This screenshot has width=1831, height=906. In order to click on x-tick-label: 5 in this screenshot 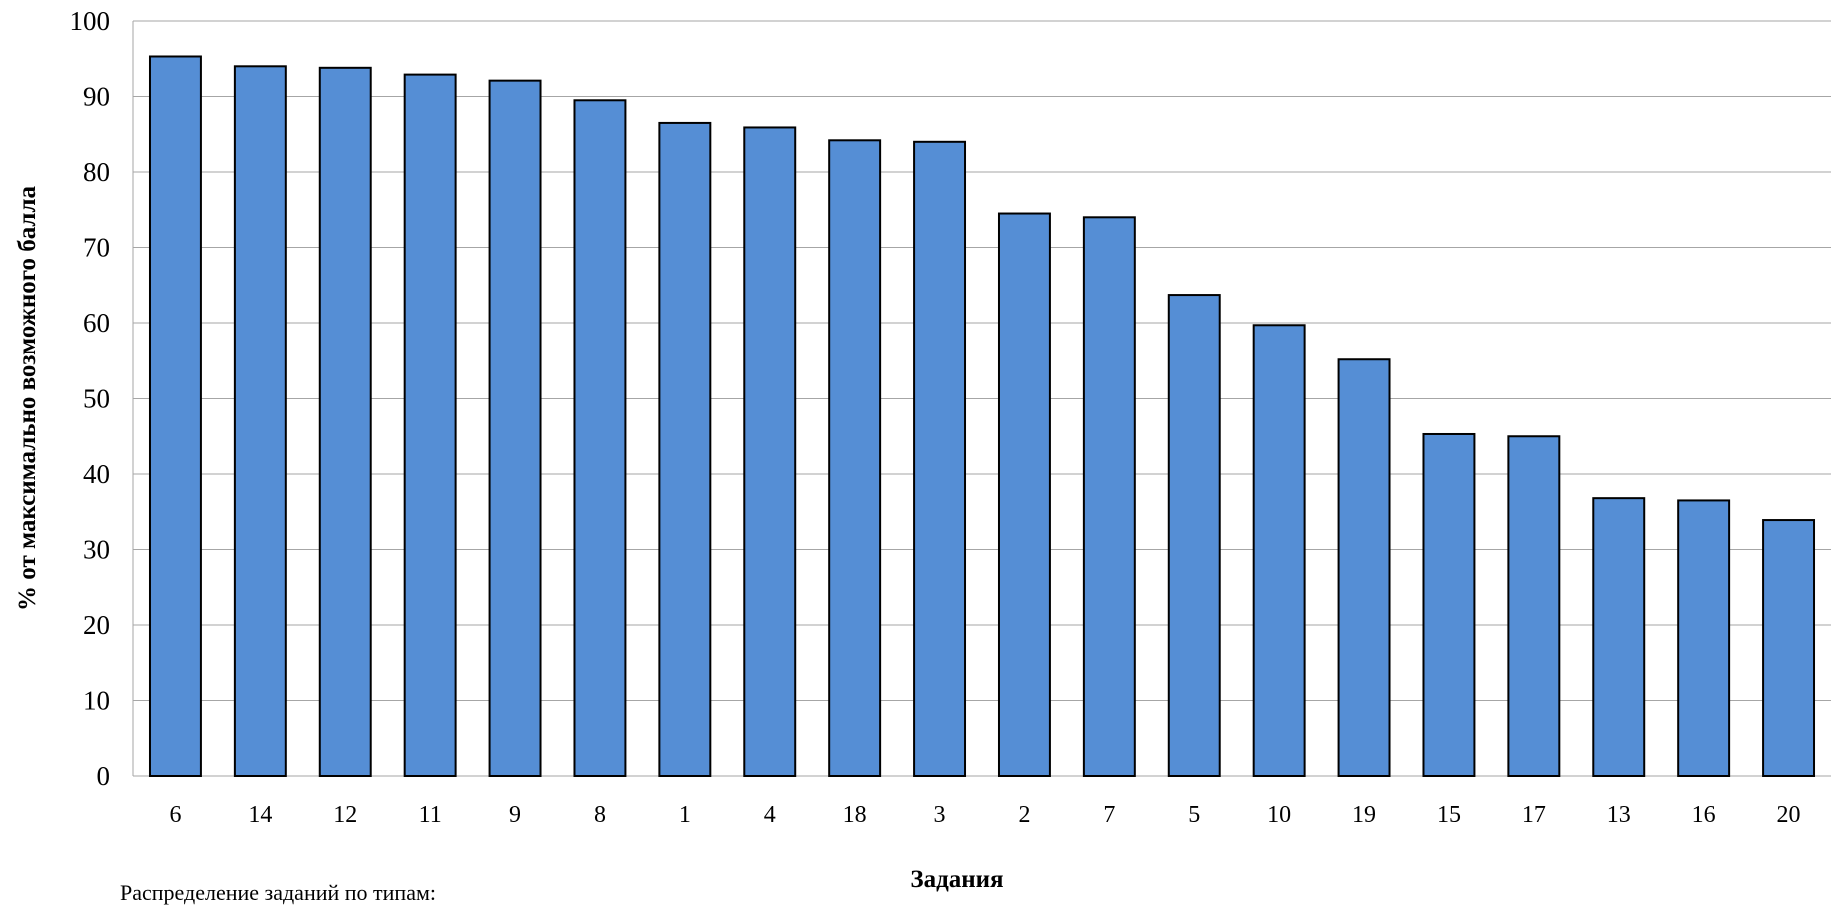, I will do `click(1194, 815)`.